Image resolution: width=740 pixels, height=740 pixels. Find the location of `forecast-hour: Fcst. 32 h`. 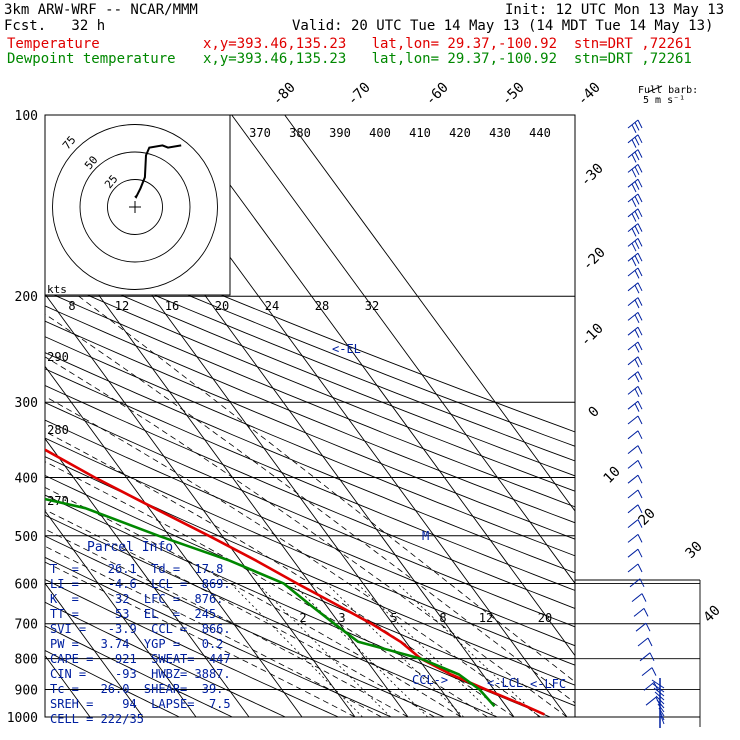

forecast-hour: Fcst. 32 h is located at coordinates (55, 26).